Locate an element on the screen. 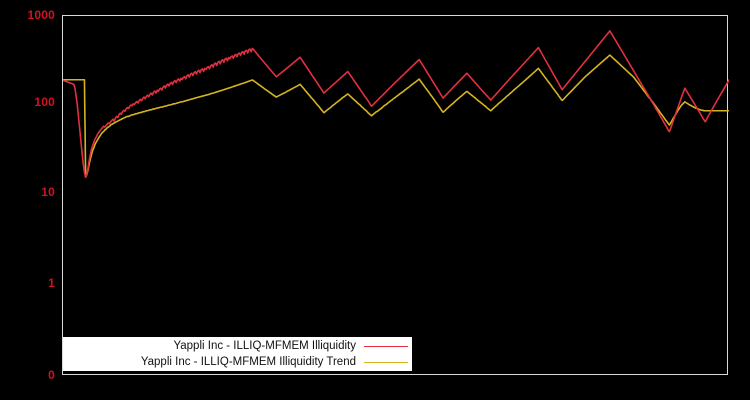  legend-swatch-illiquidity is located at coordinates (386, 346).